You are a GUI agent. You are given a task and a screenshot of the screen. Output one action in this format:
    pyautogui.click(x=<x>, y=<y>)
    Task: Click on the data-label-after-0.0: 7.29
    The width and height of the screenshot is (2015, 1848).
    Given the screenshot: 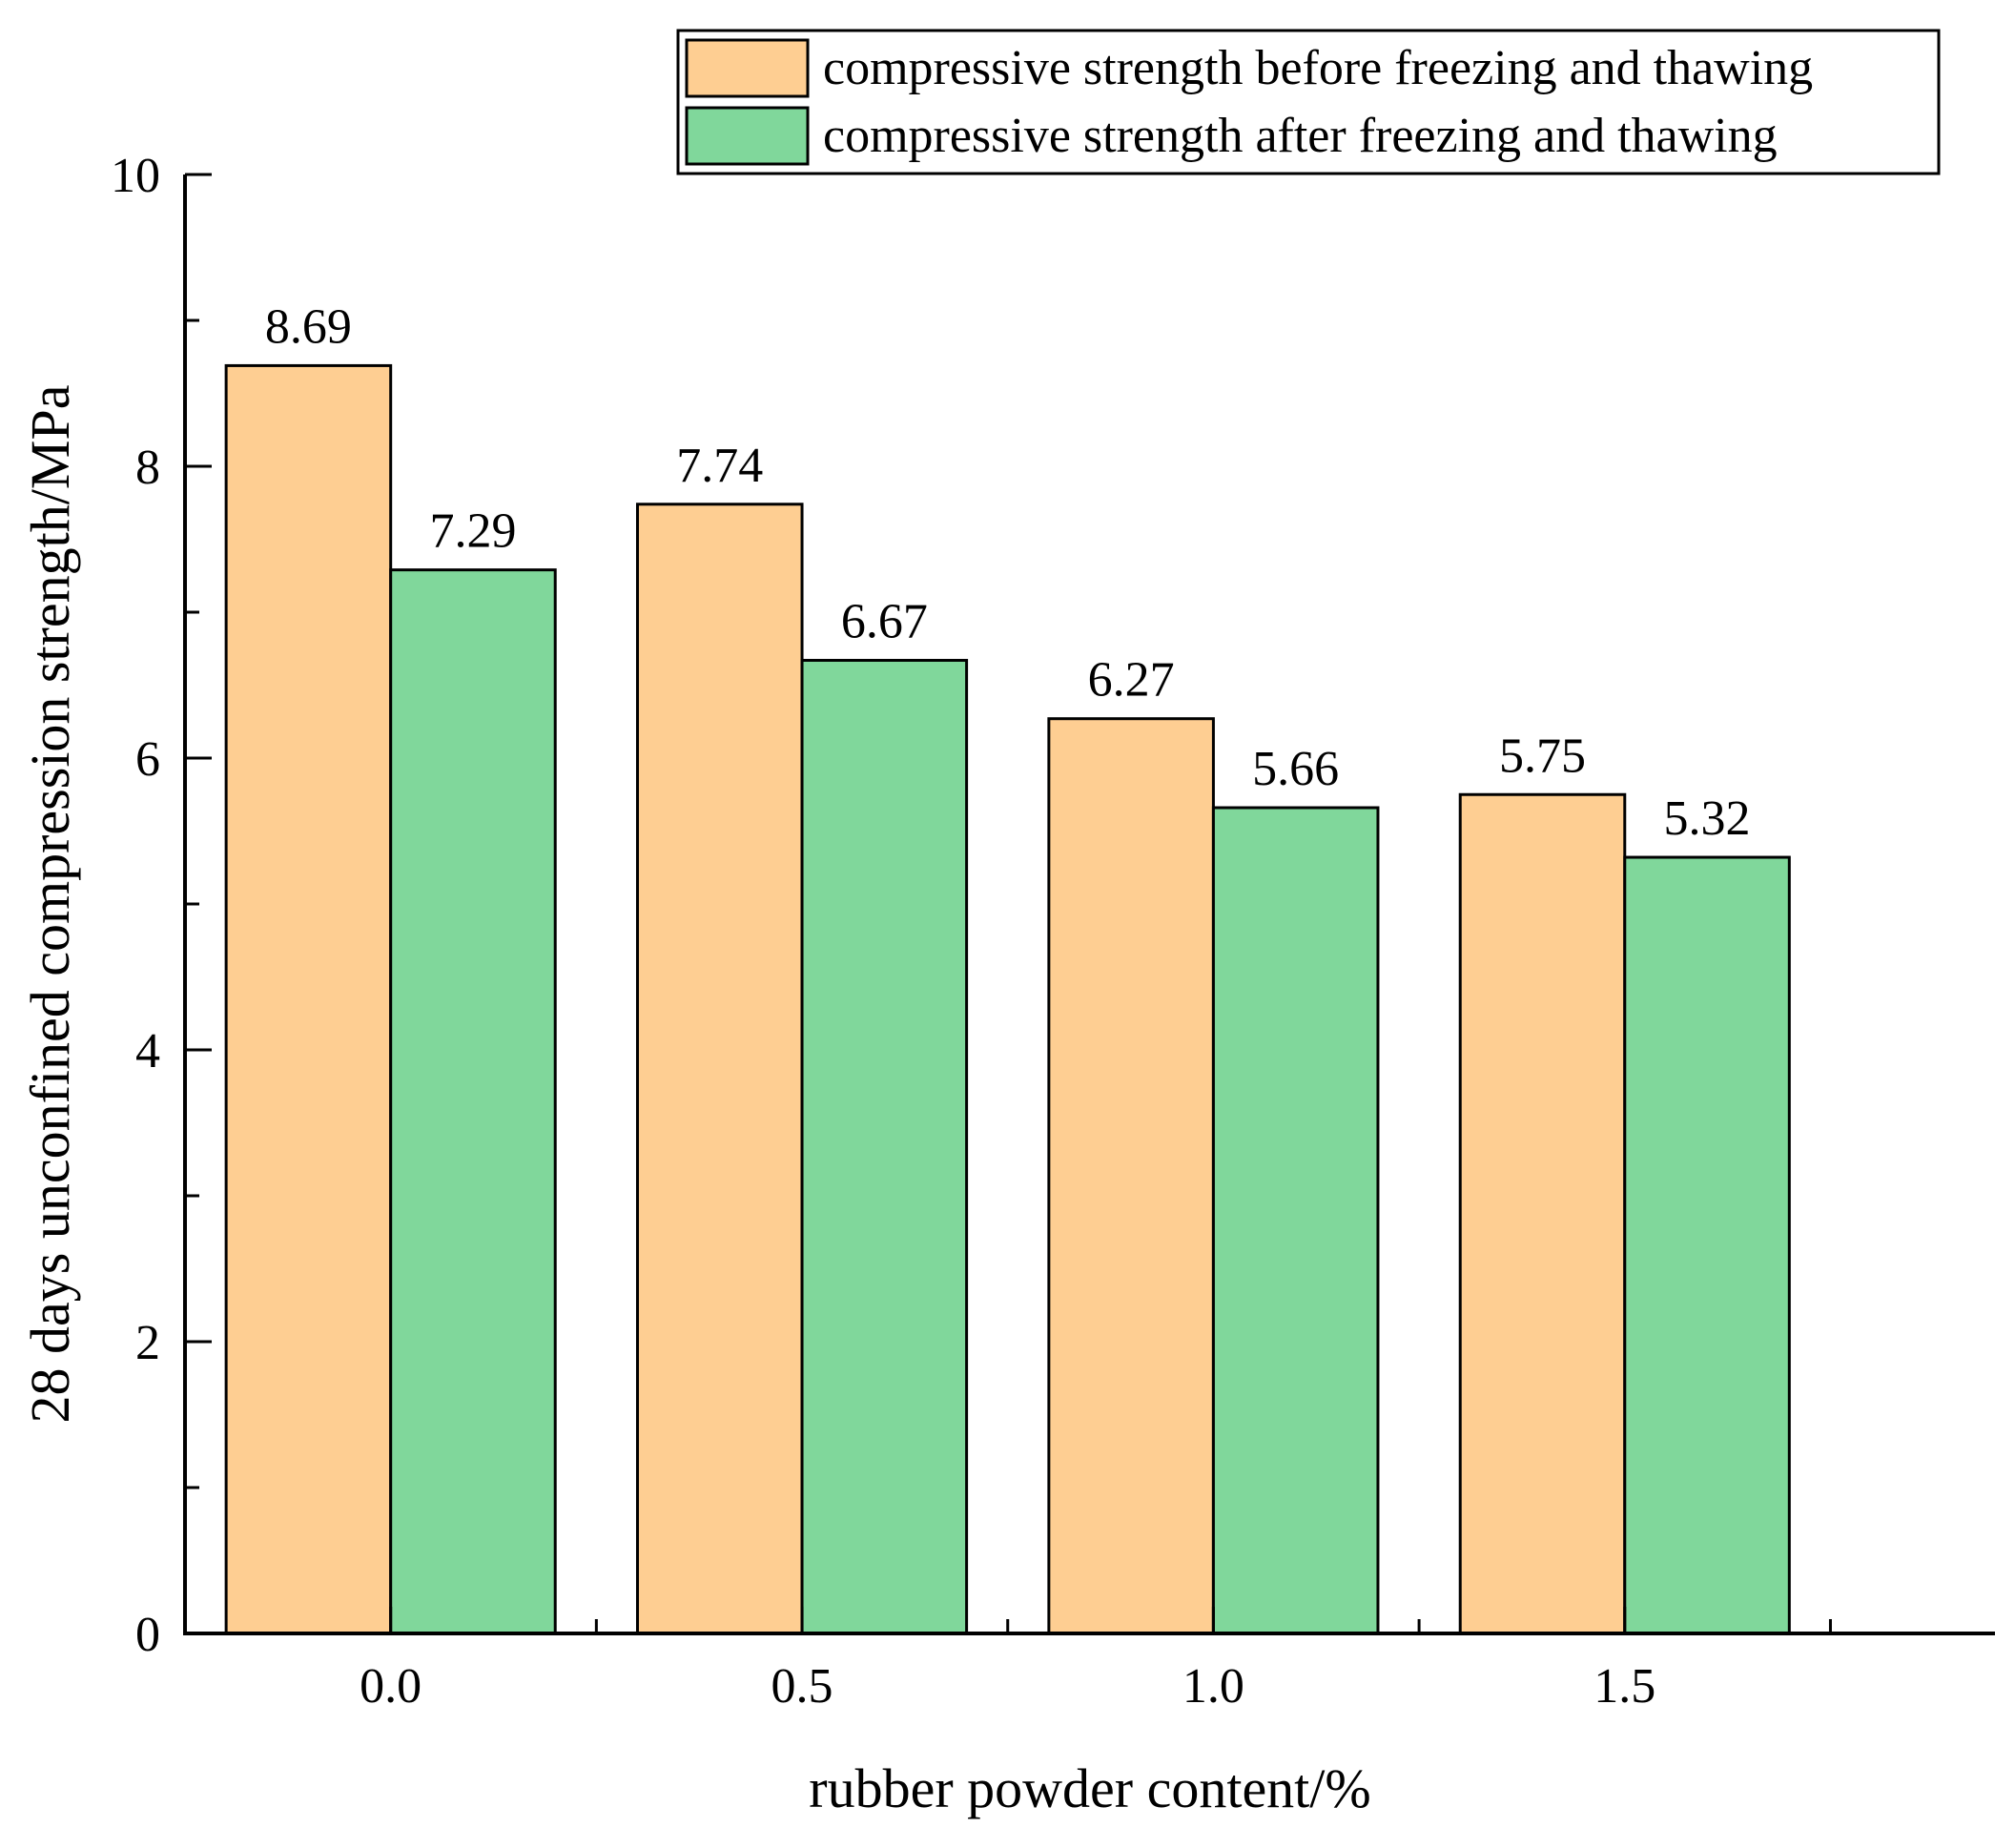 What is the action you would take?
    pyautogui.click(x=472, y=531)
    